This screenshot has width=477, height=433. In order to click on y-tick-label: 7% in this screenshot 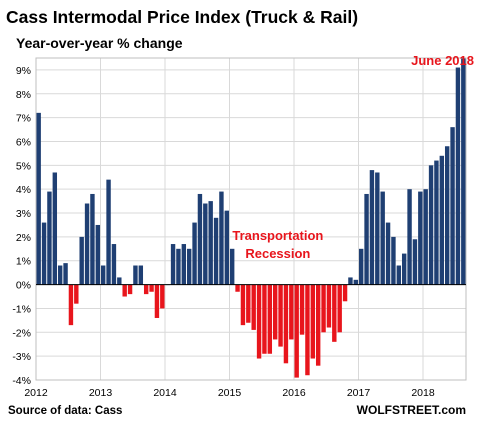, I will do `click(23, 119)`.